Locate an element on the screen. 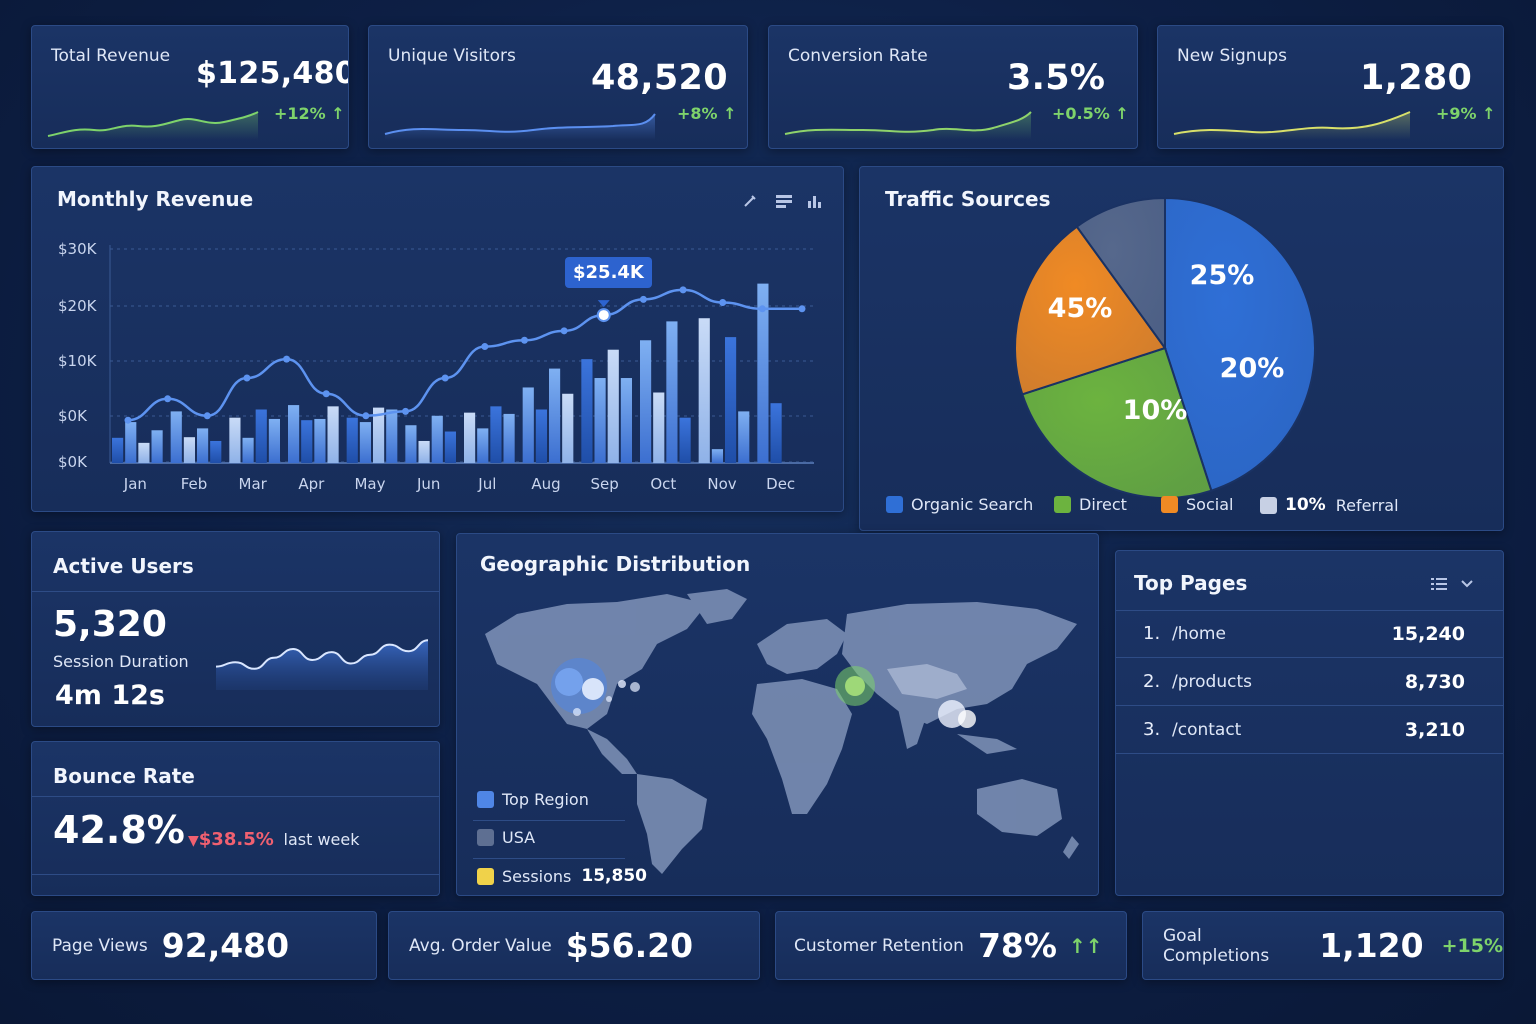 This screenshot has height=1024, width=1536. page-views-card: Page Views 92,480 is located at coordinates (204, 945).